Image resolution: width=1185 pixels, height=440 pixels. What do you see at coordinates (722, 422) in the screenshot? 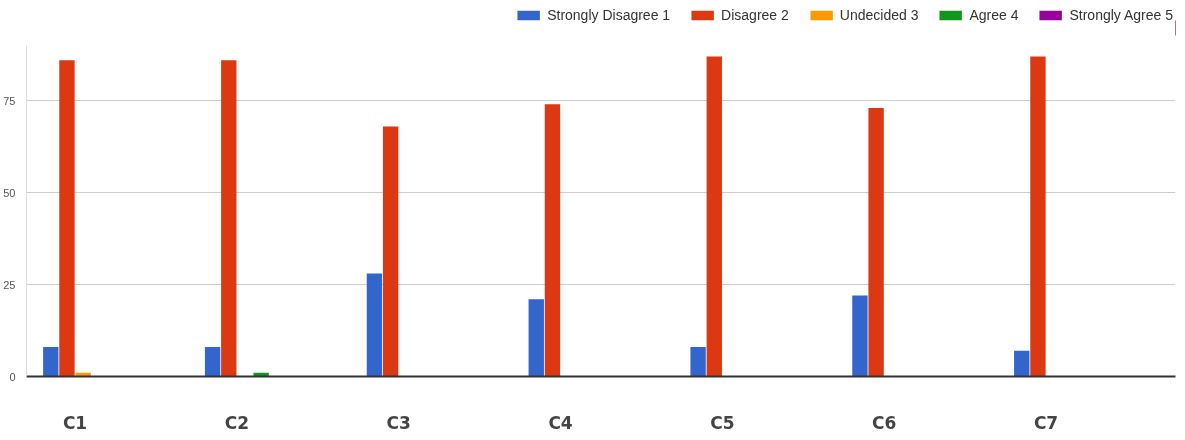
I see `x-tick-label: C5` at bounding box center [722, 422].